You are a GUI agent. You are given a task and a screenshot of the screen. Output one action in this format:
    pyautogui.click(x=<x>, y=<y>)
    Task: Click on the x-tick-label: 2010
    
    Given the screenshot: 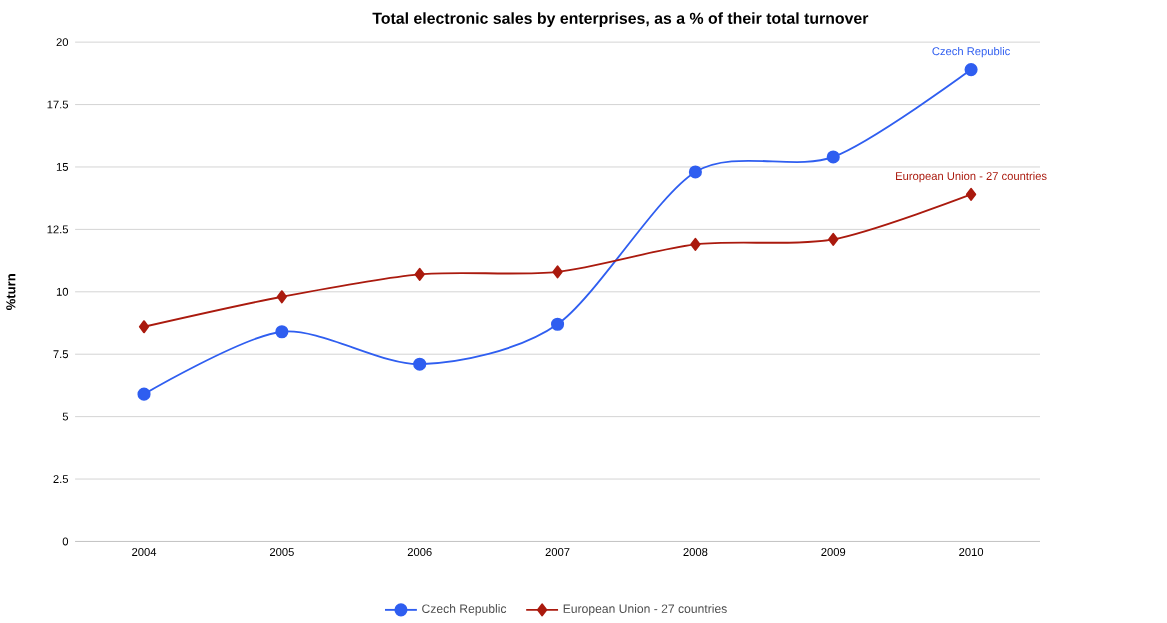 What is the action you would take?
    pyautogui.click(x=971, y=552)
    